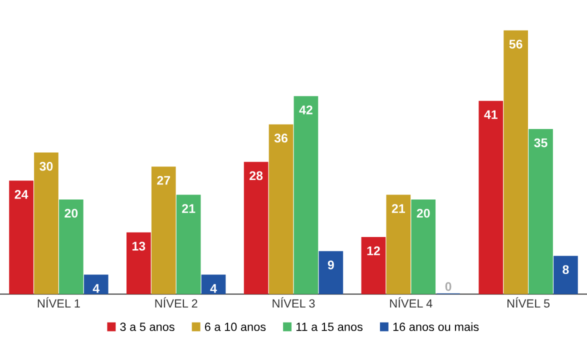 This screenshot has height=344, width=587. I want to click on data-label: 41, so click(491, 114).